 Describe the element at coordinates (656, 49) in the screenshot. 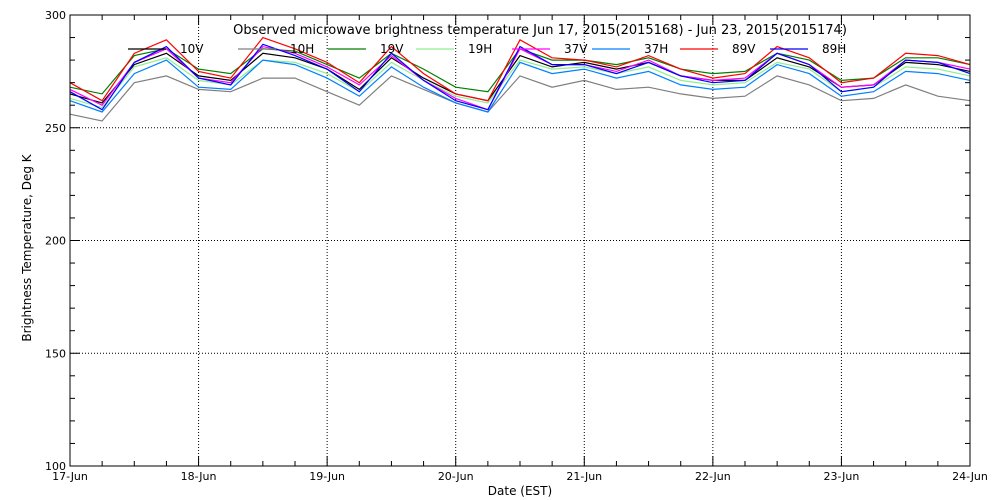

I see `legend-label-37h: 37H` at that location.